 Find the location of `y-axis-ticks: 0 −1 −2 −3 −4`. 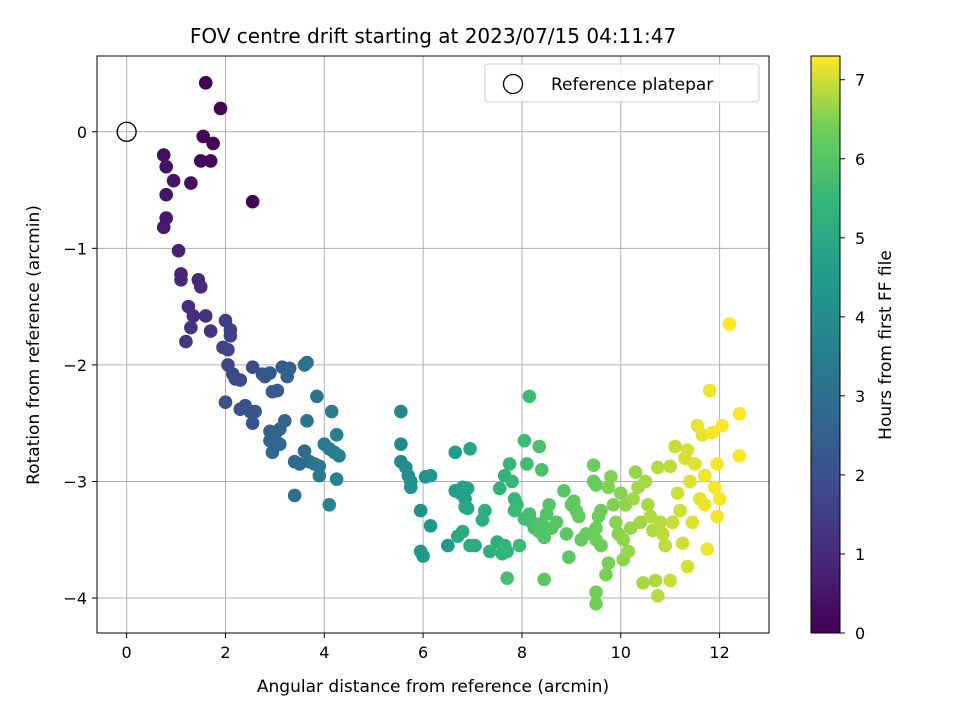

y-axis-ticks: 0 −1 −2 −3 −4 is located at coordinates (80, 365).